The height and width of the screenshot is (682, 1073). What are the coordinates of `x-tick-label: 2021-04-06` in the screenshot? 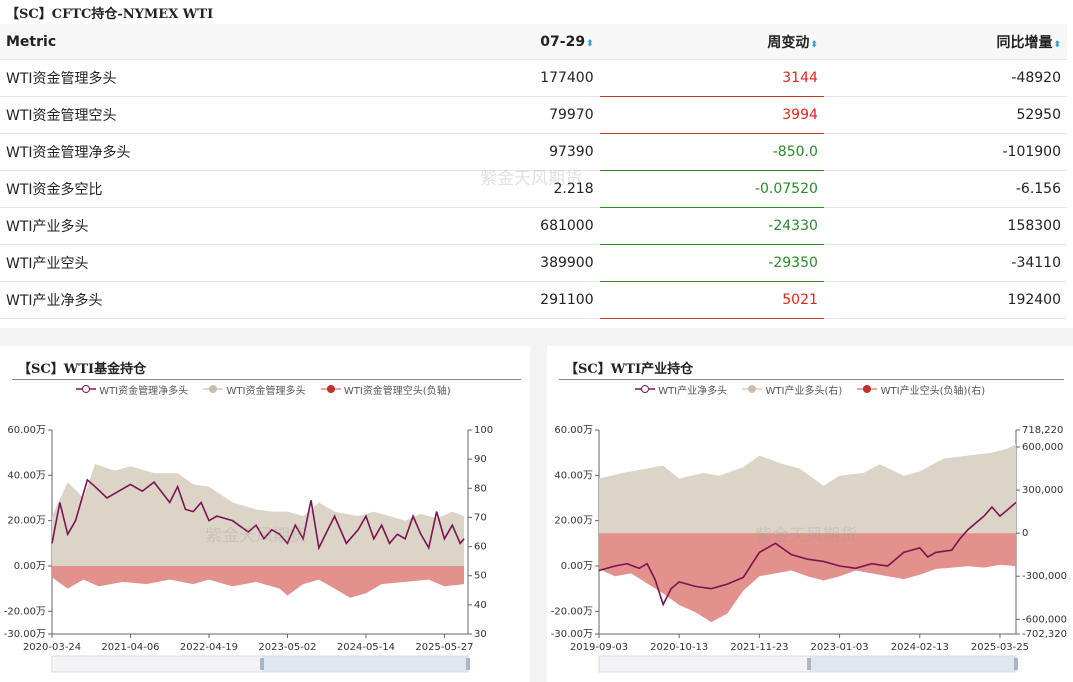 It's located at (130, 647).